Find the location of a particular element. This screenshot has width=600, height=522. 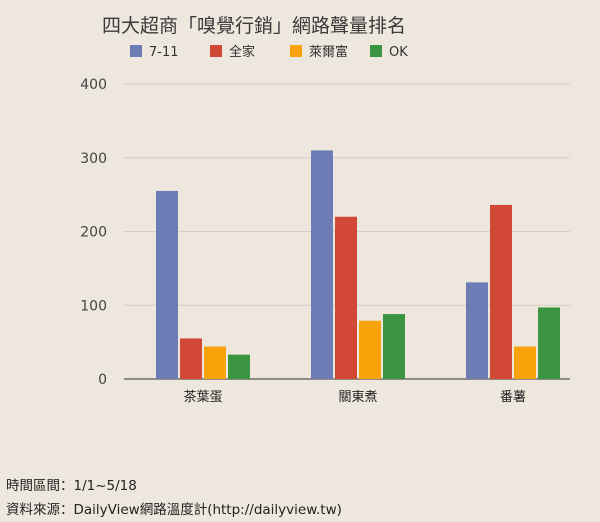

x-category-label: 關東煮 is located at coordinates (357, 397).